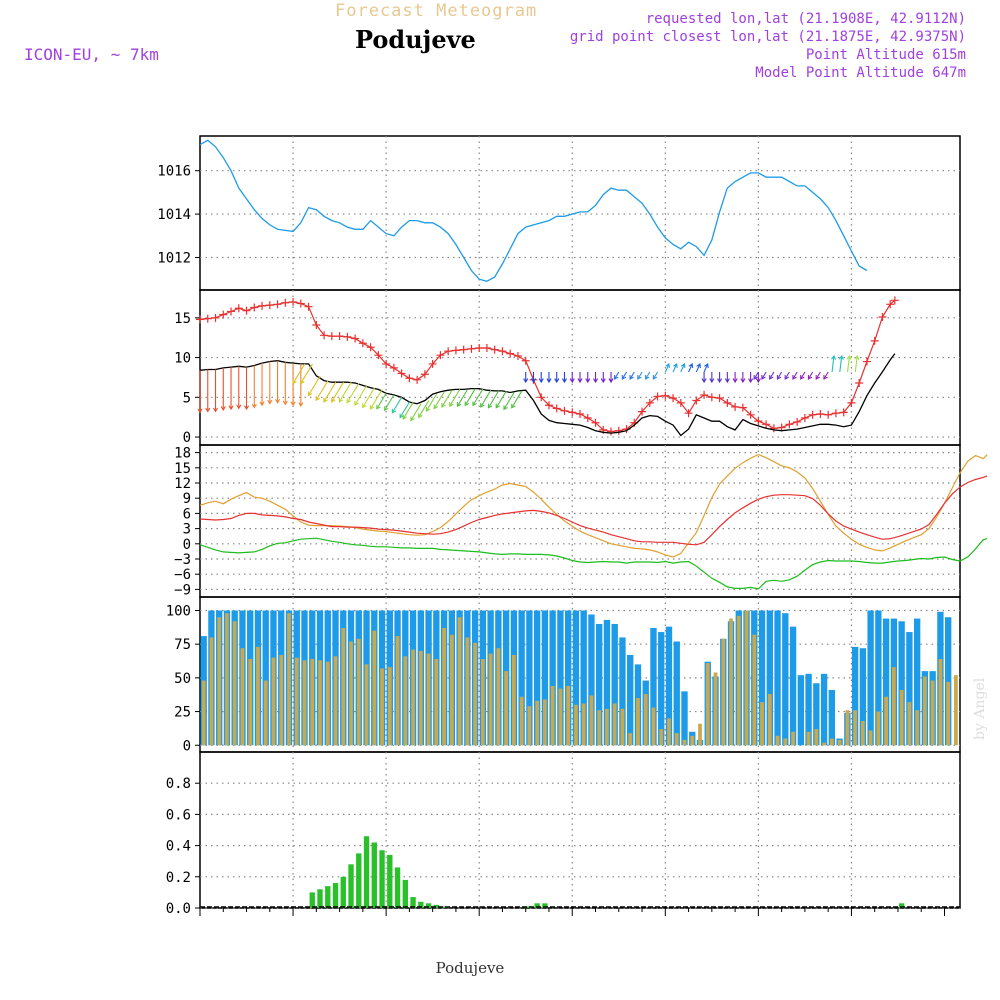 The width and height of the screenshot is (1000, 1000). Describe the element at coordinates (563, 834) in the screenshot. I see `panel-precip: 0.0 0.2 0.4 0.6 0.8` at that location.